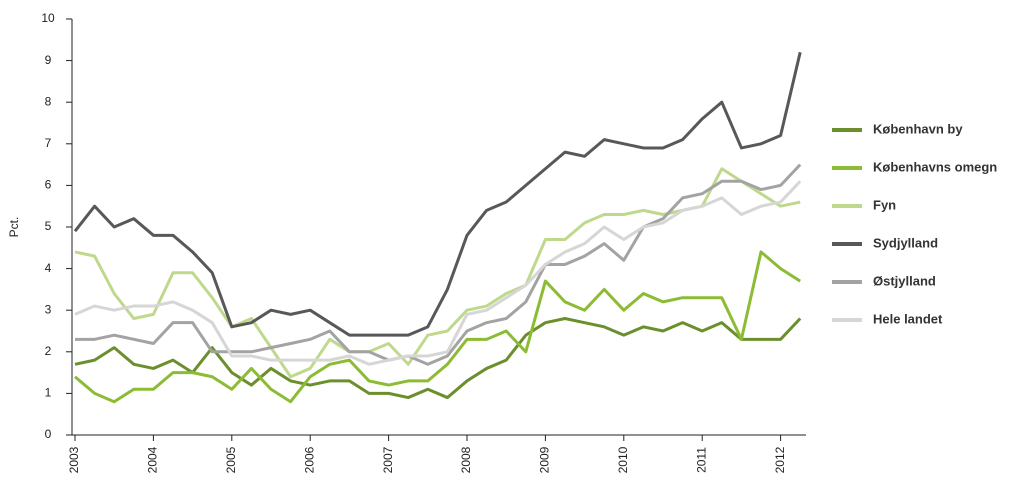 This screenshot has width=1025, height=487. Describe the element at coordinates (14, 227) in the screenshot. I see `y-axis-label: Pct.` at that location.